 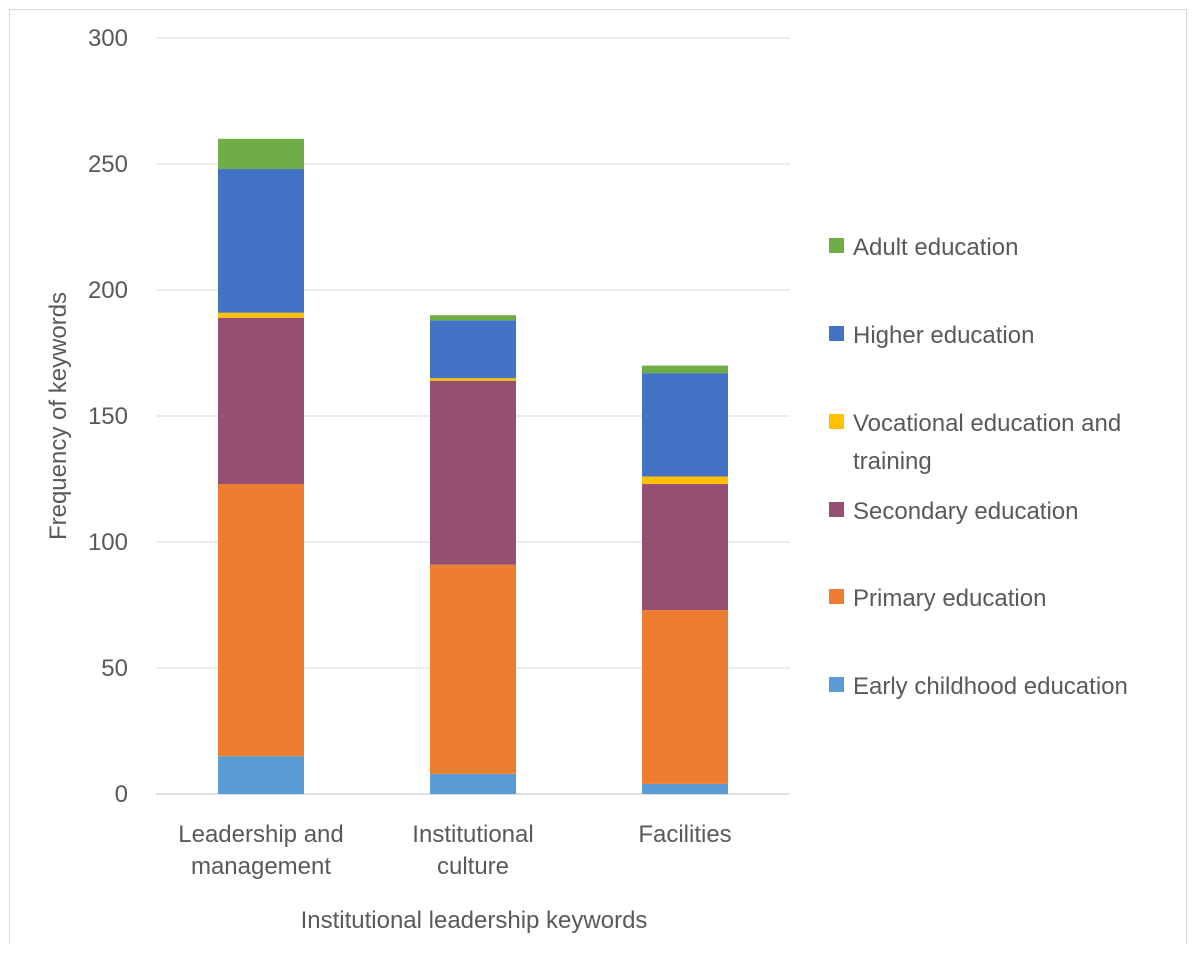 What do you see at coordinates (121, 794) in the screenshot?
I see `y-tick-label: 0` at bounding box center [121, 794].